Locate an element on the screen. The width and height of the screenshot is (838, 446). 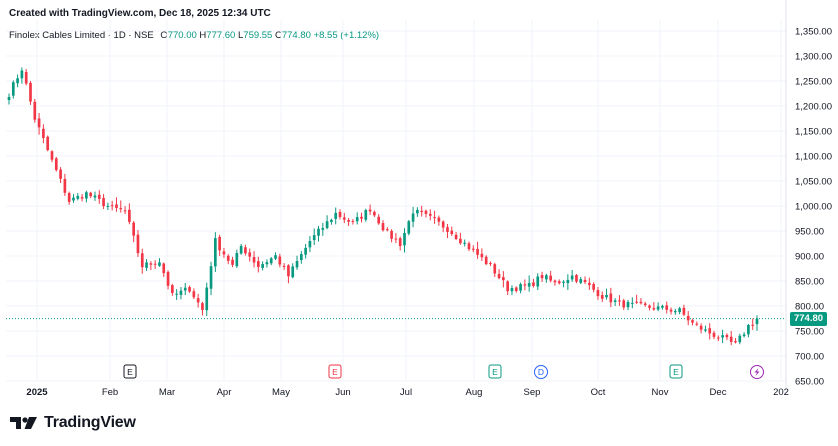
tradingview-logo: TradingView is located at coordinates (73, 423).